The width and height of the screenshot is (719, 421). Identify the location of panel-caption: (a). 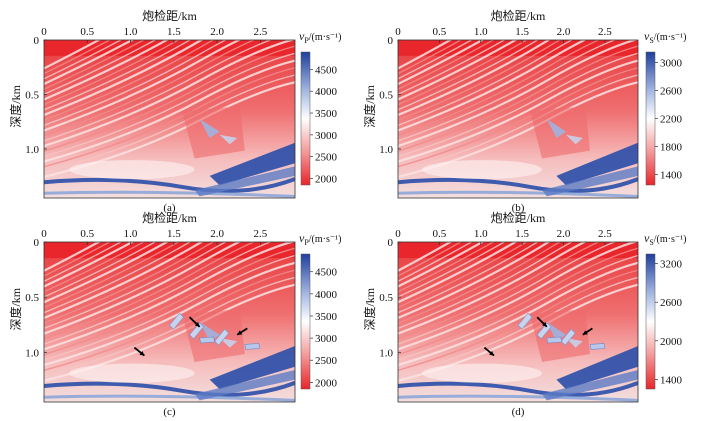
(169, 208).